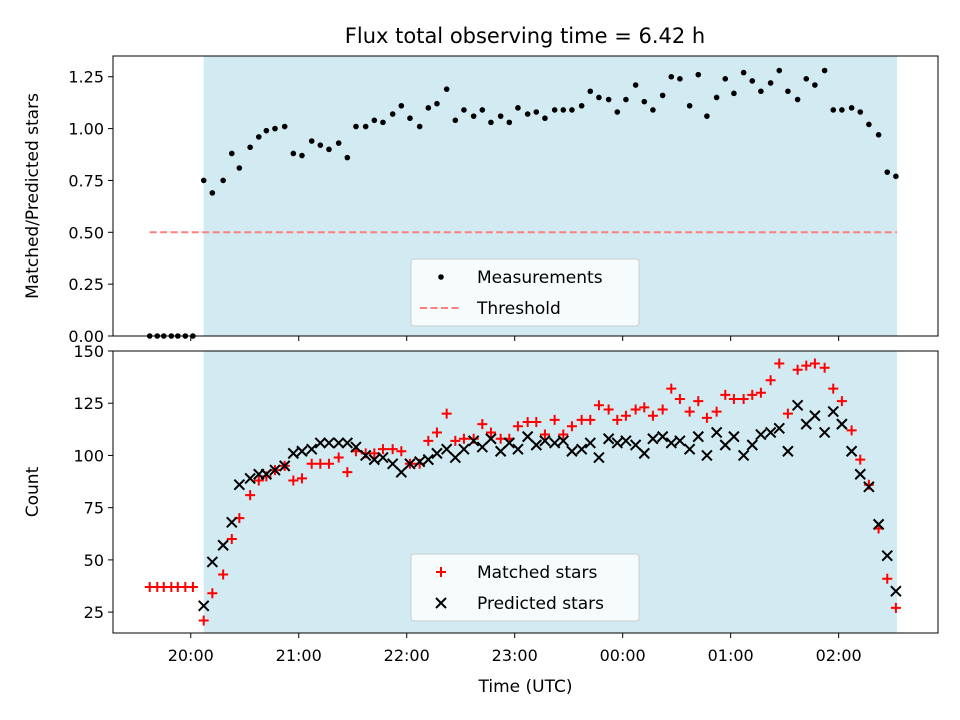  I want to click on x-tick-label: 00:00, so click(623, 655).